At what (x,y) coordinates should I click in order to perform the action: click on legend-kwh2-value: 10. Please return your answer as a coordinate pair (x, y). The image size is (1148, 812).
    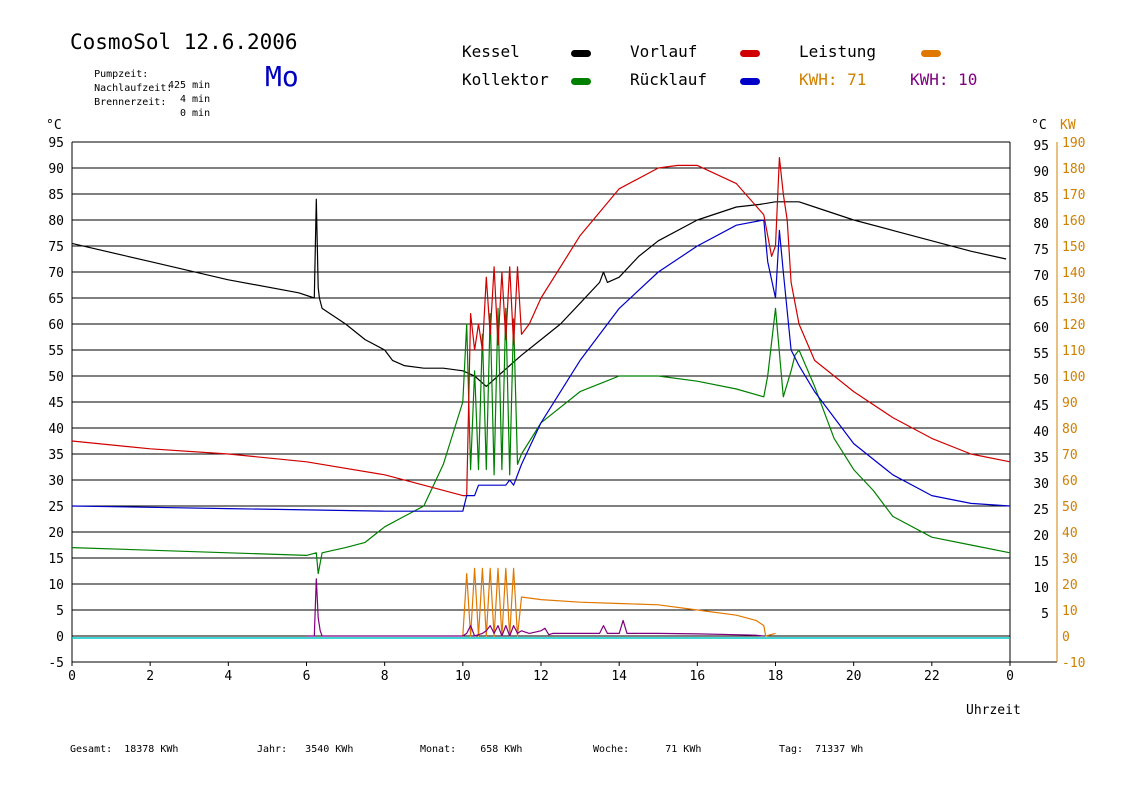
    Looking at the image, I should click on (968, 79).